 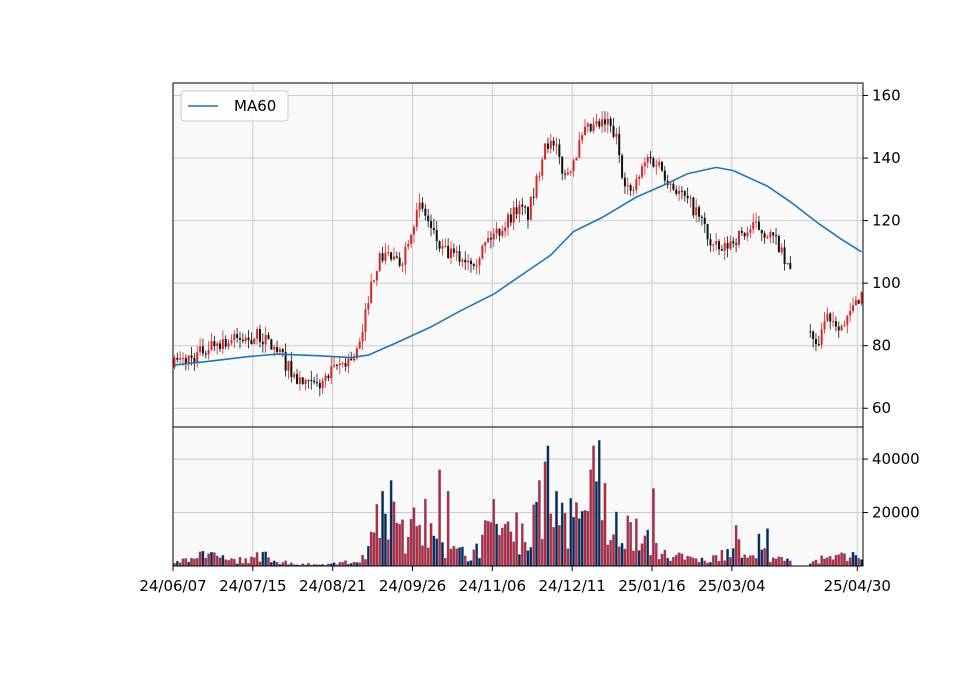 What do you see at coordinates (886, 158) in the screenshot?
I see `price-ytick-label: 140` at bounding box center [886, 158].